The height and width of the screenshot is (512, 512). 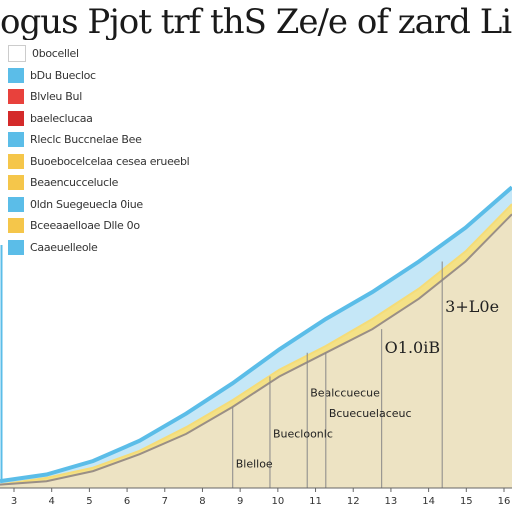 I want to click on legend-item: Rleclc Buccnelae Bee, so click(x=123, y=139).